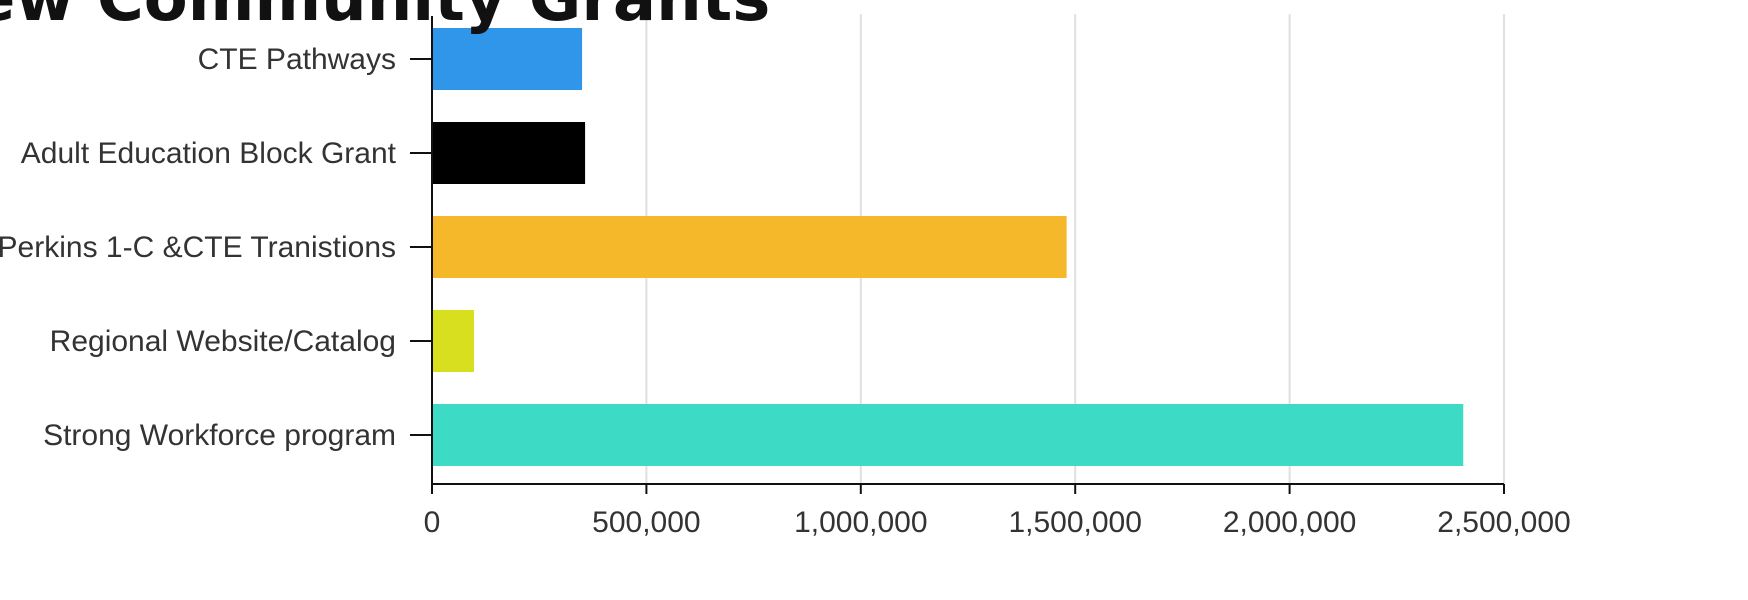 This screenshot has width=1748, height=600. What do you see at coordinates (209, 153) in the screenshot?
I see `category-label: Adult Education Block Grant` at bounding box center [209, 153].